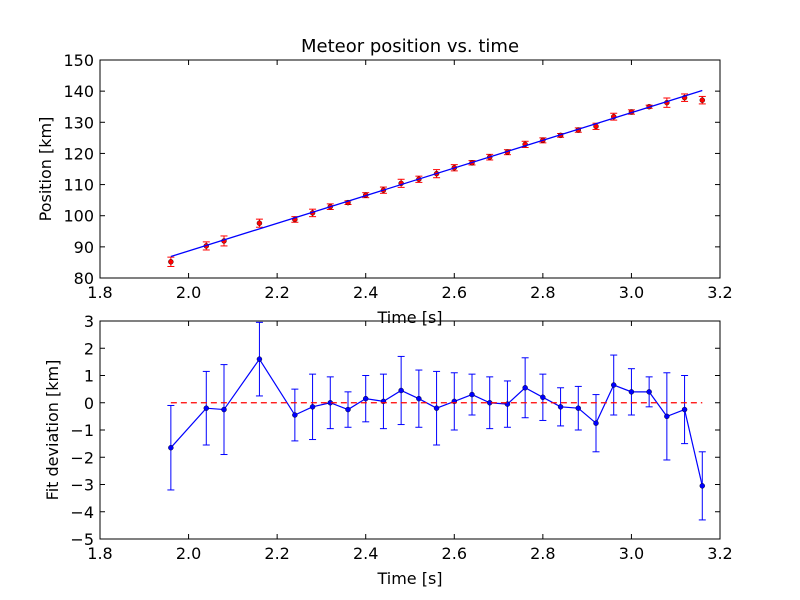 This screenshot has width=800, height=600. I want to click on deviation-x-tick-label: 2.0, so click(188, 553).